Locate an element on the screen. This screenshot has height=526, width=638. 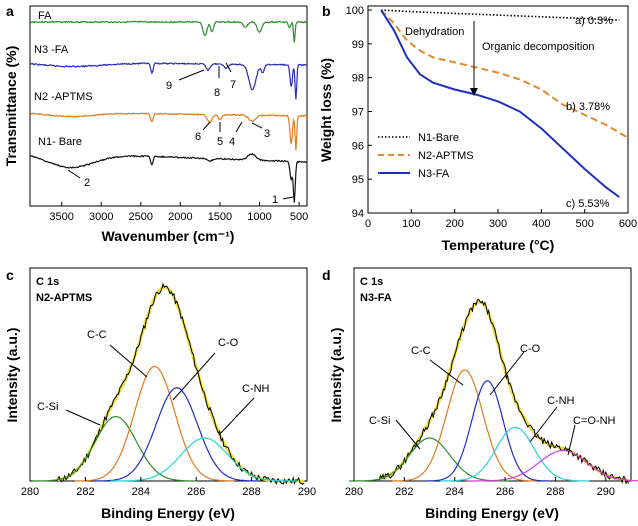
pointer-c-nh is located at coordinates (236, 416).